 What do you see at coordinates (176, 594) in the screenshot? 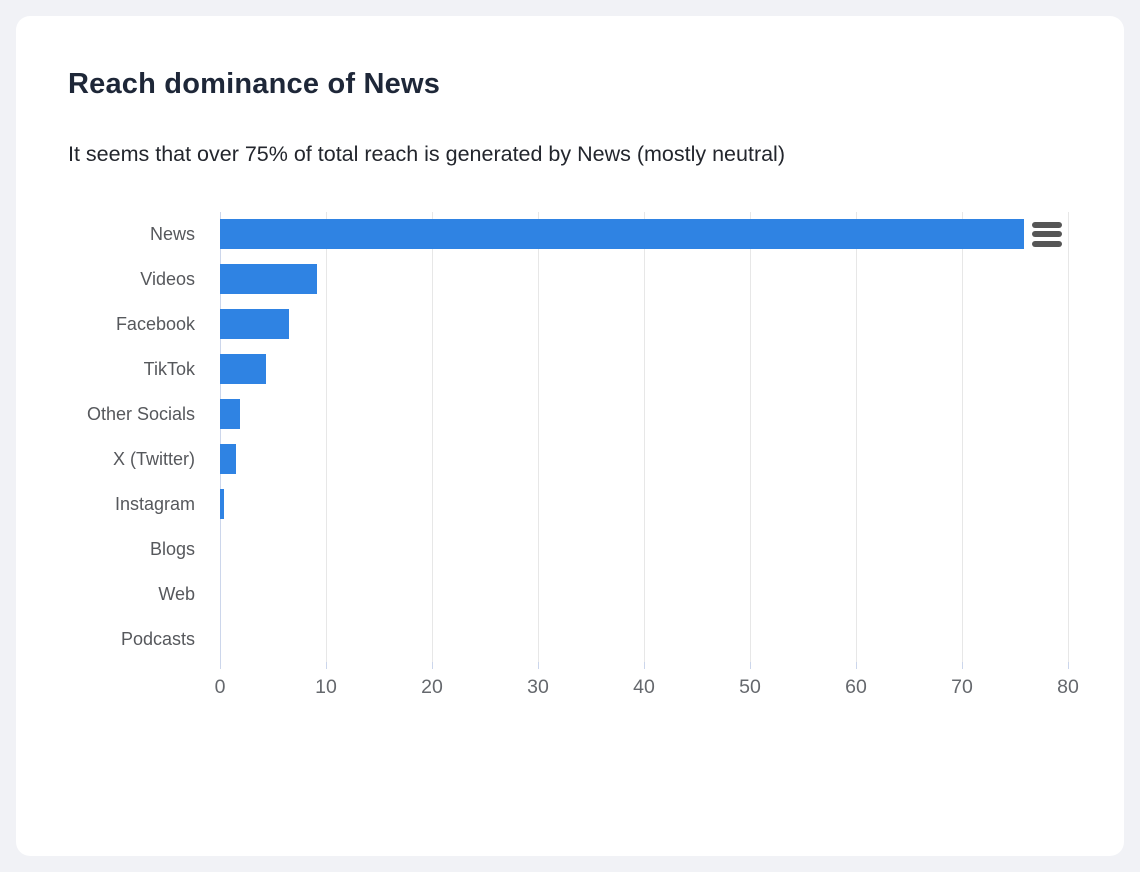
I see `category-label: Web` at bounding box center [176, 594].